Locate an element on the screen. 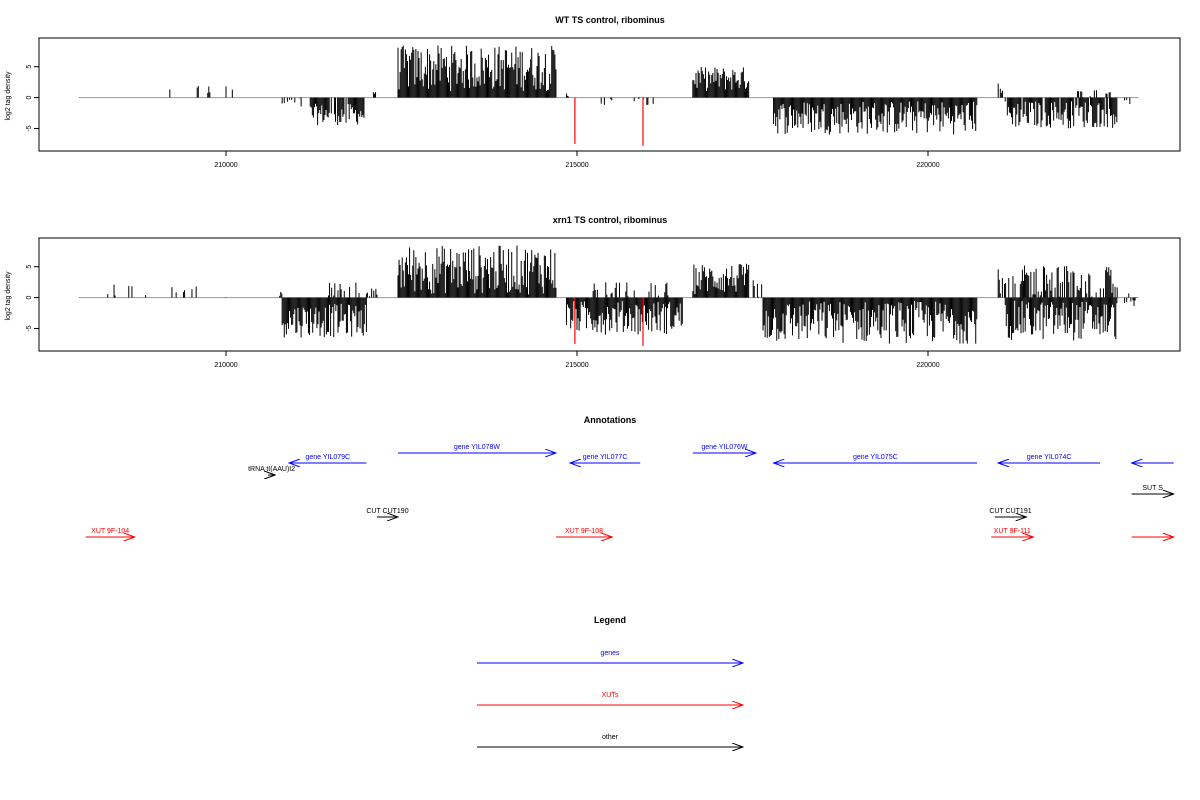  annotation-feature: tRNA tI(AAU)I2 is located at coordinates (271, 470).